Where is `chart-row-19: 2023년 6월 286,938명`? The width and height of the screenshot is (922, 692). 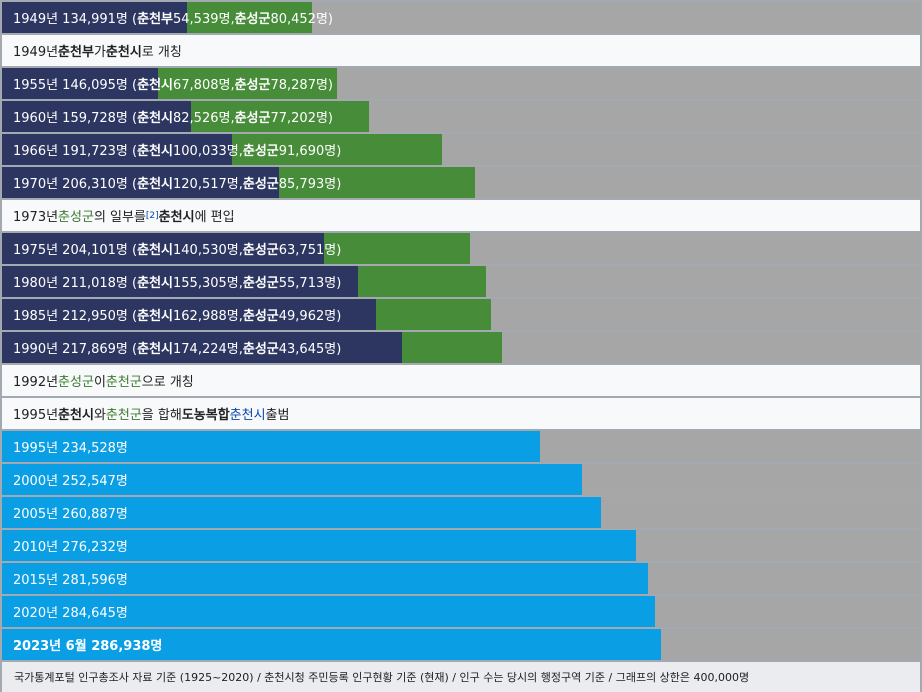
chart-row-19: 2023년 6월 286,938명 is located at coordinates (461, 644).